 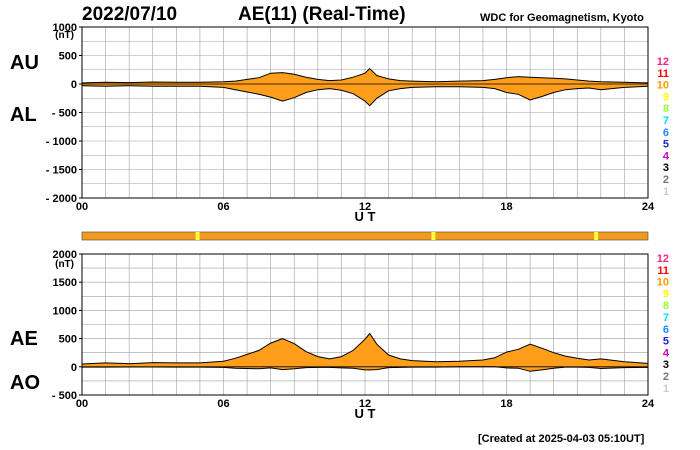 What do you see at coordinates (23, 115) in the screenshot?
I see `al-panel-label: AL` at bounding box center [23, 115].